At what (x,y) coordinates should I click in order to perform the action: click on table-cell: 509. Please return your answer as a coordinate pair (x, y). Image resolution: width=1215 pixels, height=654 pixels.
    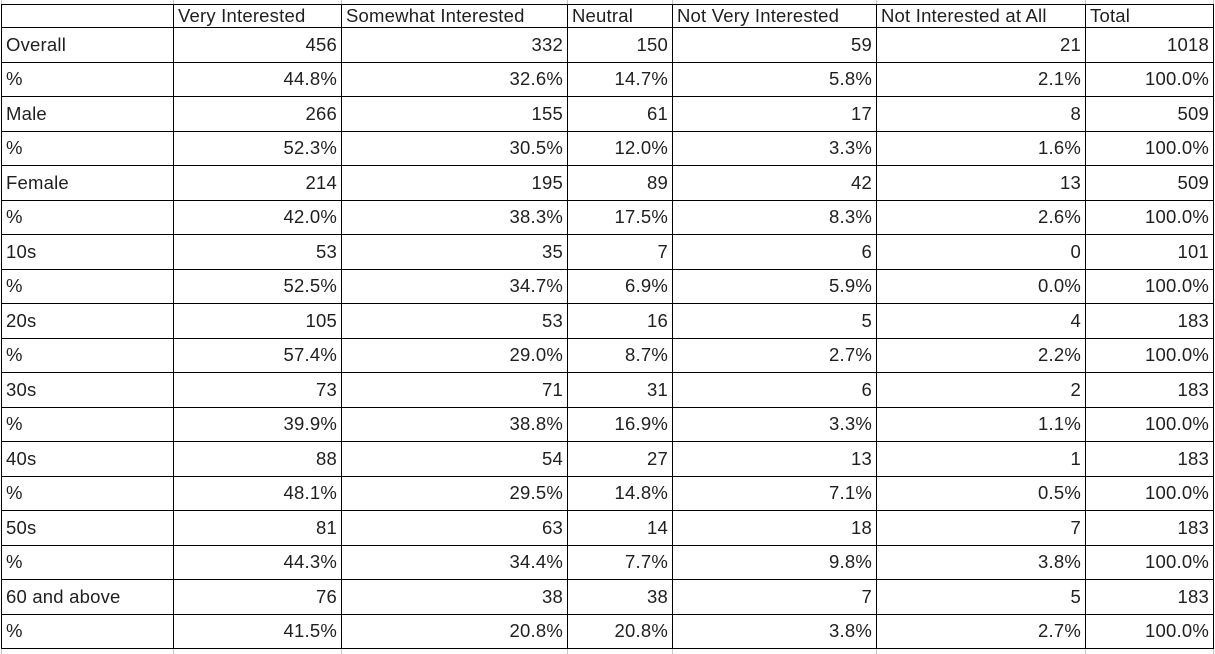
    Looking at the image, I should click on (1149, 183).